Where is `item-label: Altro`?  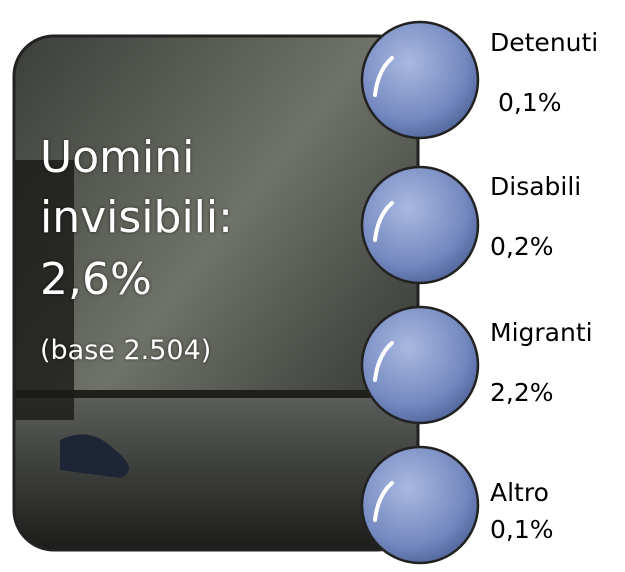 item-label: Altro is located at coordinates (519, 492).